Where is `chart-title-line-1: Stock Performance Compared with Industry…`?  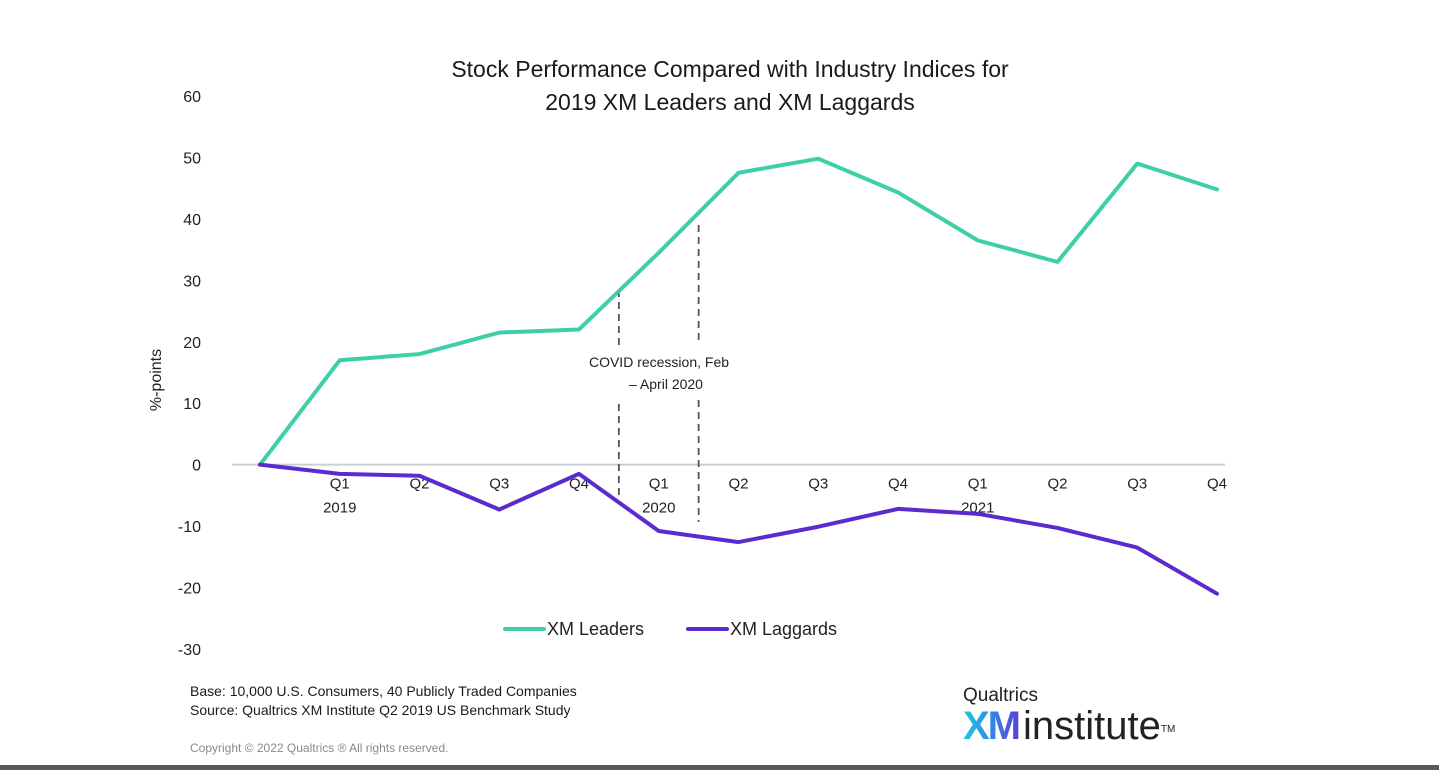
chart-title-line-1: Stock Performance Compared with Industry… is located at coordinates (730, 69).